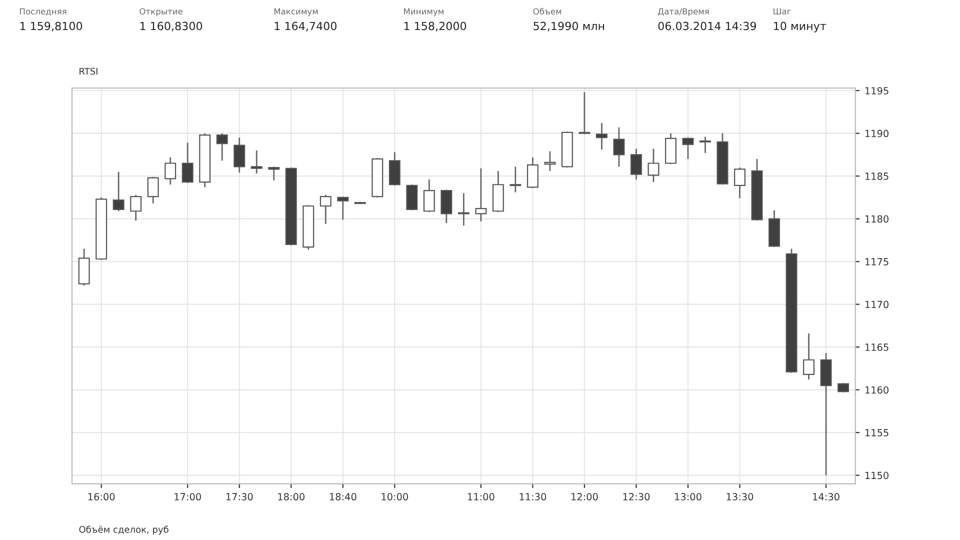 The height and width of the screenshot is (540, 960). What do you see at coordinates (636, 496) in the screenshot?
I see `x-tick-label: 12:30` at bounding box center [636, 496].